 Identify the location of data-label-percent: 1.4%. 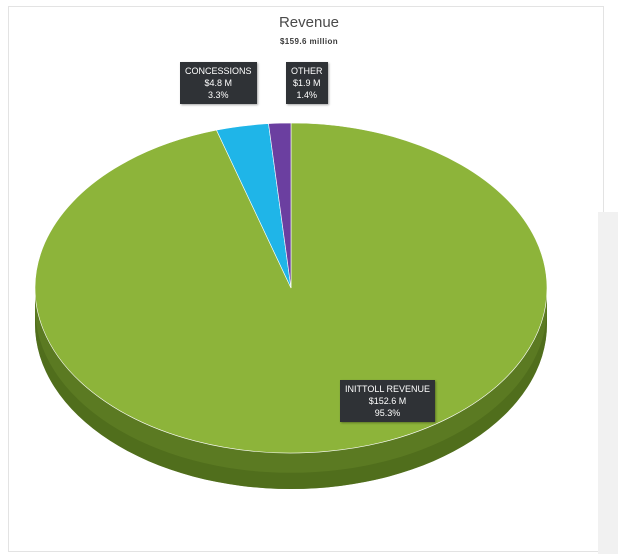
(306, 95).